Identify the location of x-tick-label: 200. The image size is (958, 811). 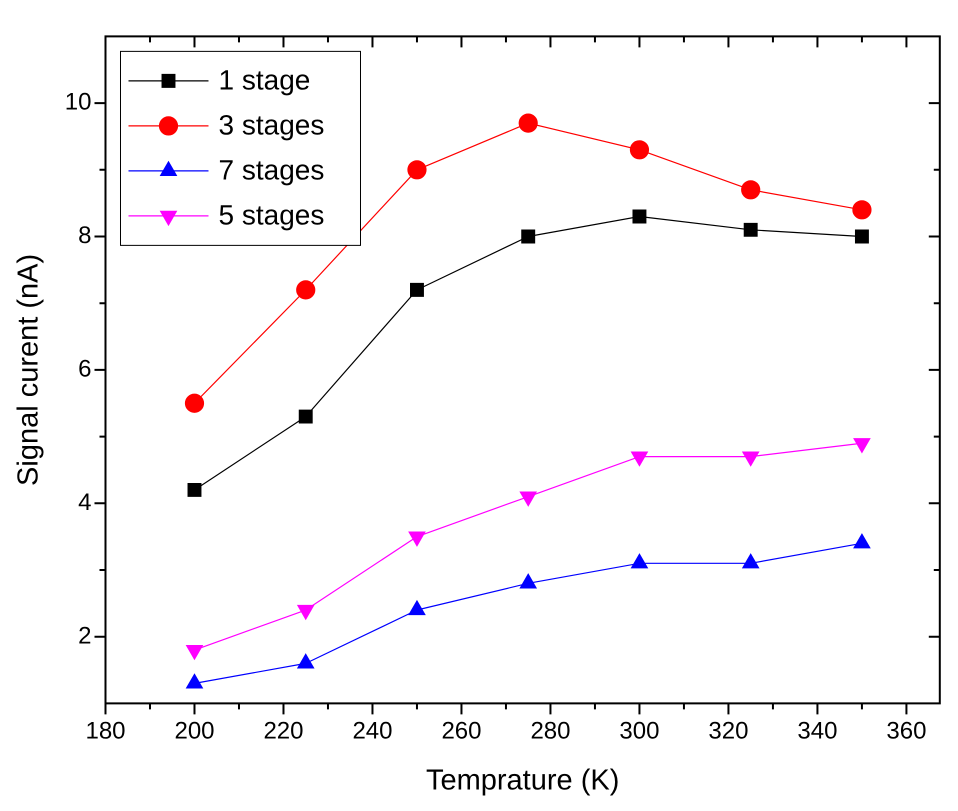
(194, 730).